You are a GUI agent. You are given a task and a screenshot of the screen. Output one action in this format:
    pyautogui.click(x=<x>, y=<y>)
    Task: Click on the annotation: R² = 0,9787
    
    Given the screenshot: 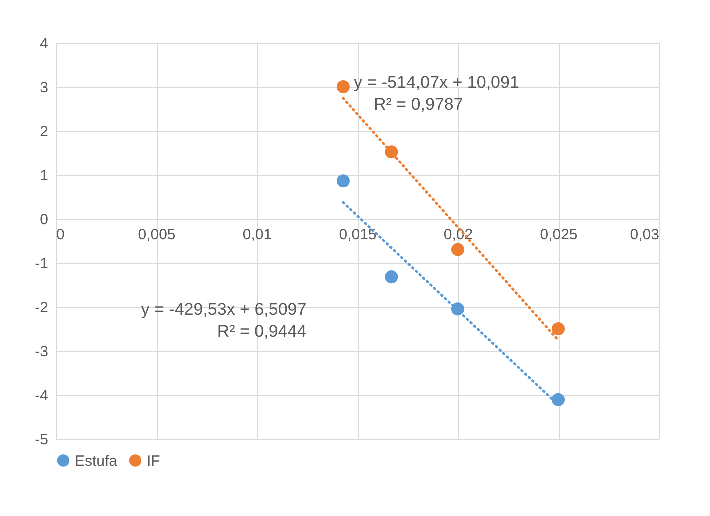 What is the action you would take?
    pyautogui.click(x=419, y=104)
    